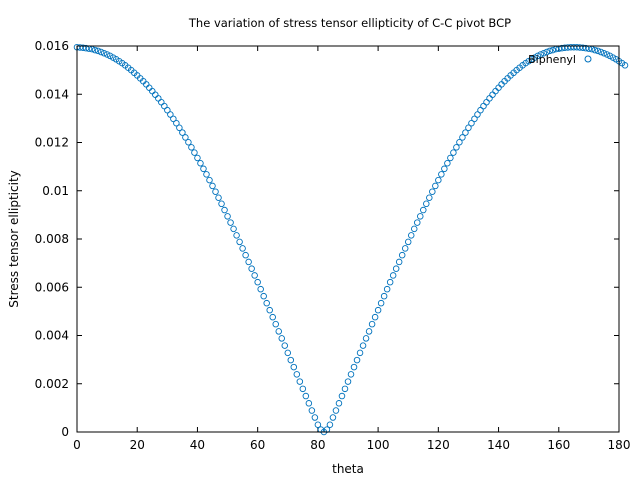  I want to click on x-tick-label: 120, so click(438, 445).